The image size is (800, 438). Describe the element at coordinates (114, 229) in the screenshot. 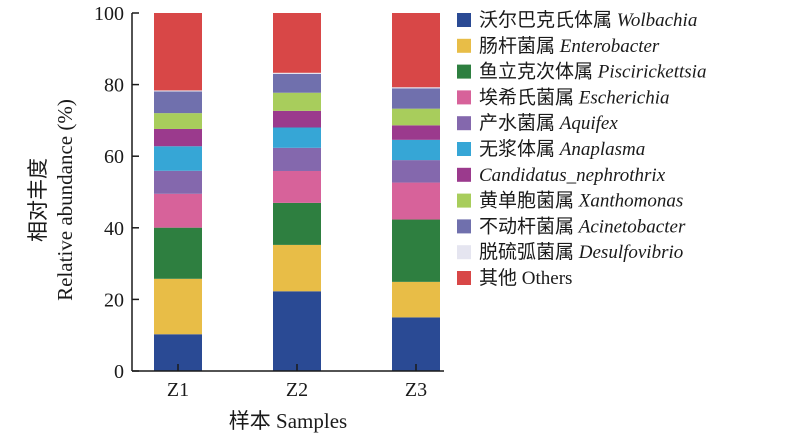

I see `y-tick-label: 40` at that location.